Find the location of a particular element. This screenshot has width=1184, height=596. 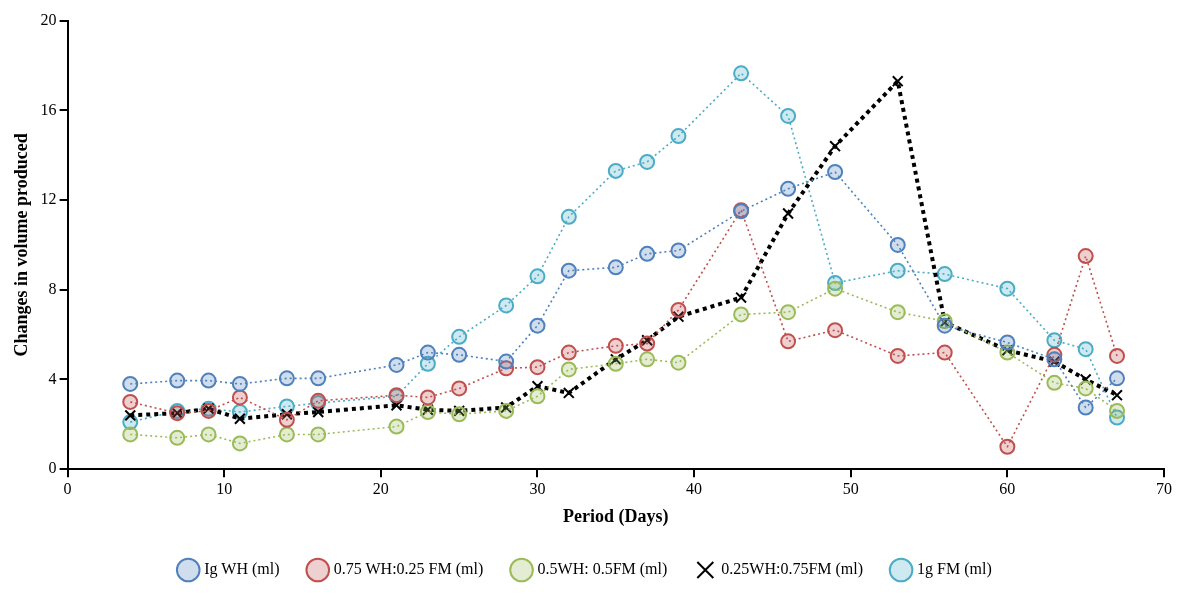

x-tick-label: 40 is located at coordinates (694, 488).